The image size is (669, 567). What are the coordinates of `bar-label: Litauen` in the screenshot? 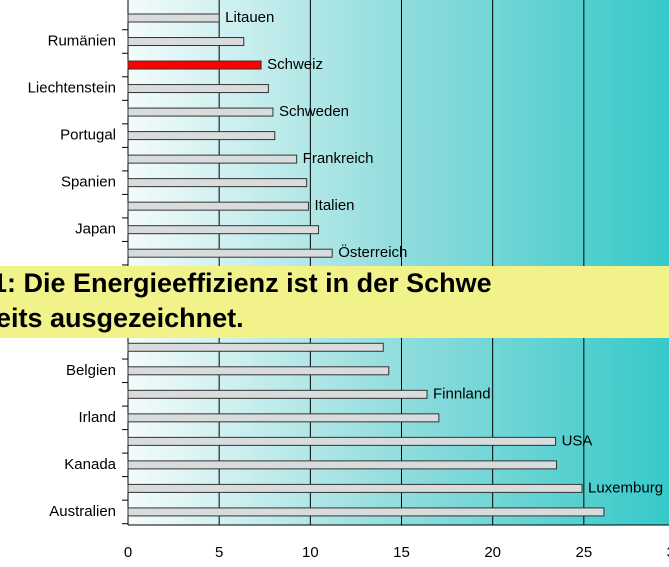 It's located at (249, 17).